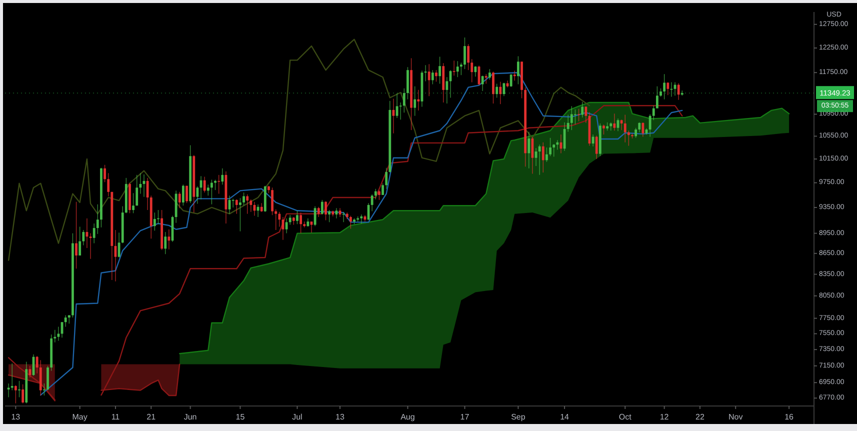 The width and height of the screenshot is (857, 431). Describe the element at coordinates (151, 417) in the screenshot. I see `x-tick-label: 21` at that location.